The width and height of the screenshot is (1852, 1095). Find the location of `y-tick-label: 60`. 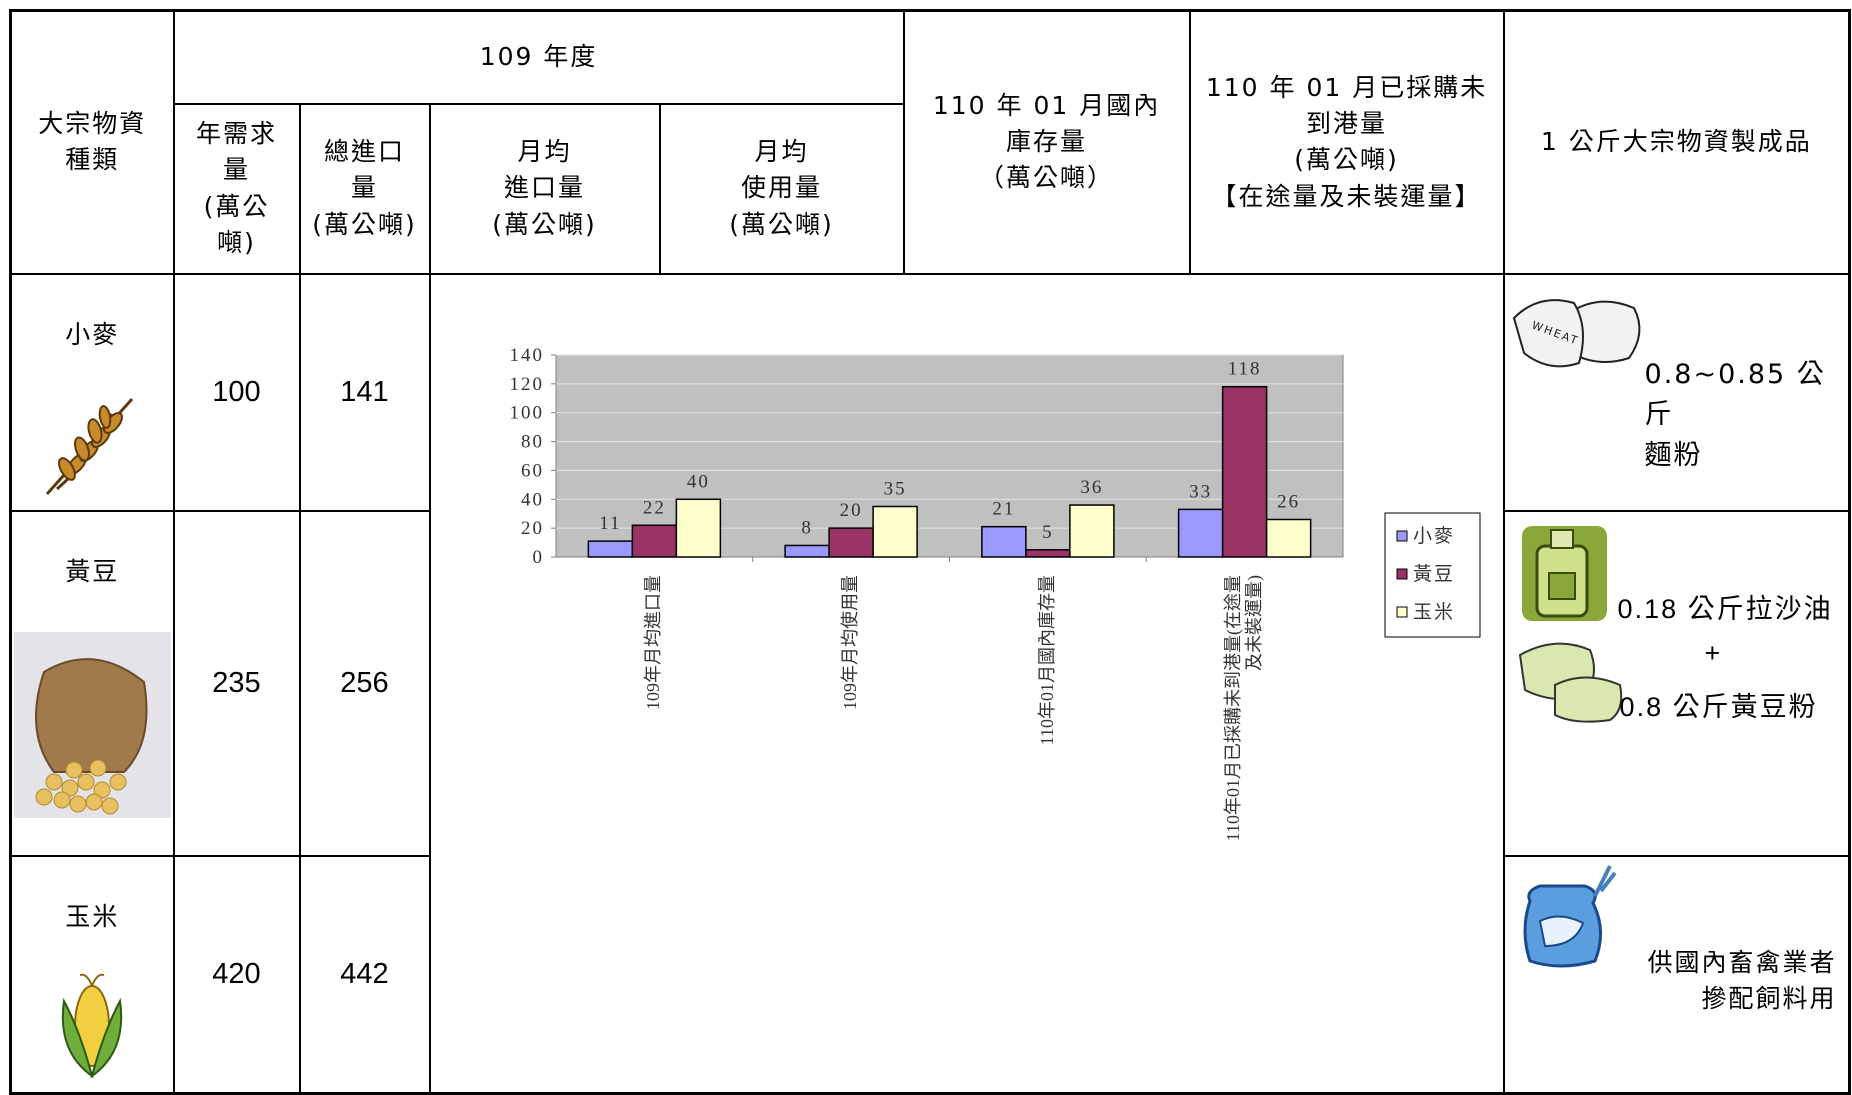

y-tick-label: 60 is located at coordinates (532, 470).